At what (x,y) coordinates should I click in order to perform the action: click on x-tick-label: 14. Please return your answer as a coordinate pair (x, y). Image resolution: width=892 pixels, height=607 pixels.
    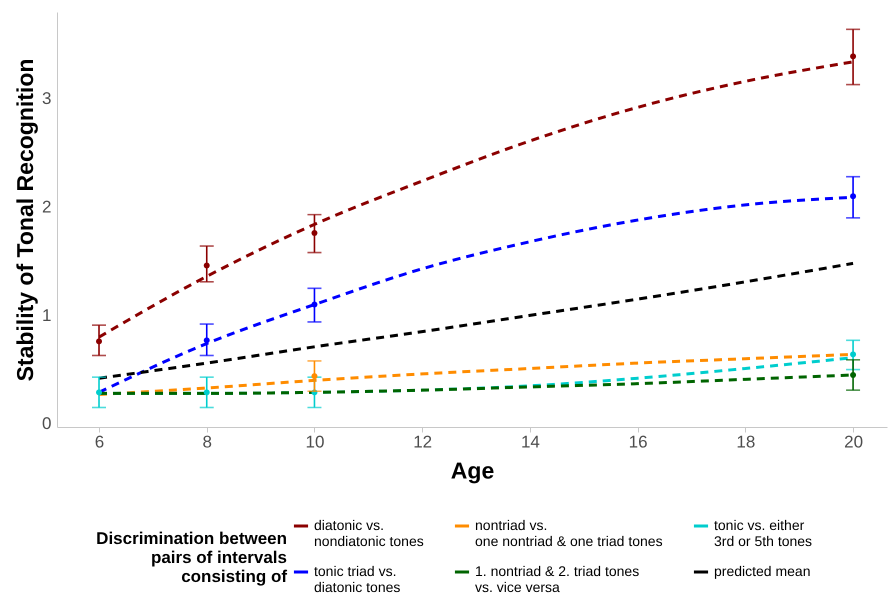
    Looking at the image, I should click on (530, 442).